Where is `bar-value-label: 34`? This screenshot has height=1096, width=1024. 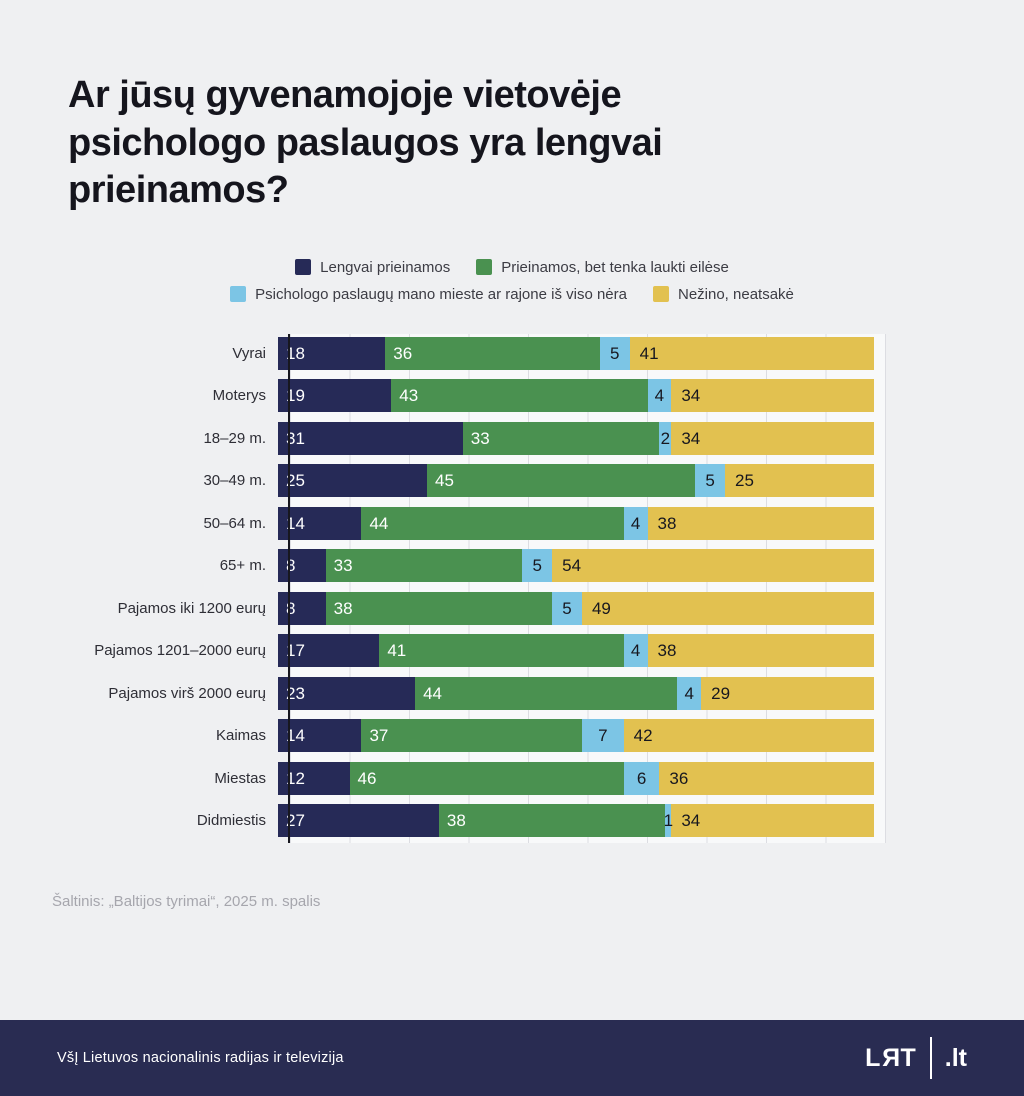 bar-value-label: 34 is located at coordinates (691, 395).